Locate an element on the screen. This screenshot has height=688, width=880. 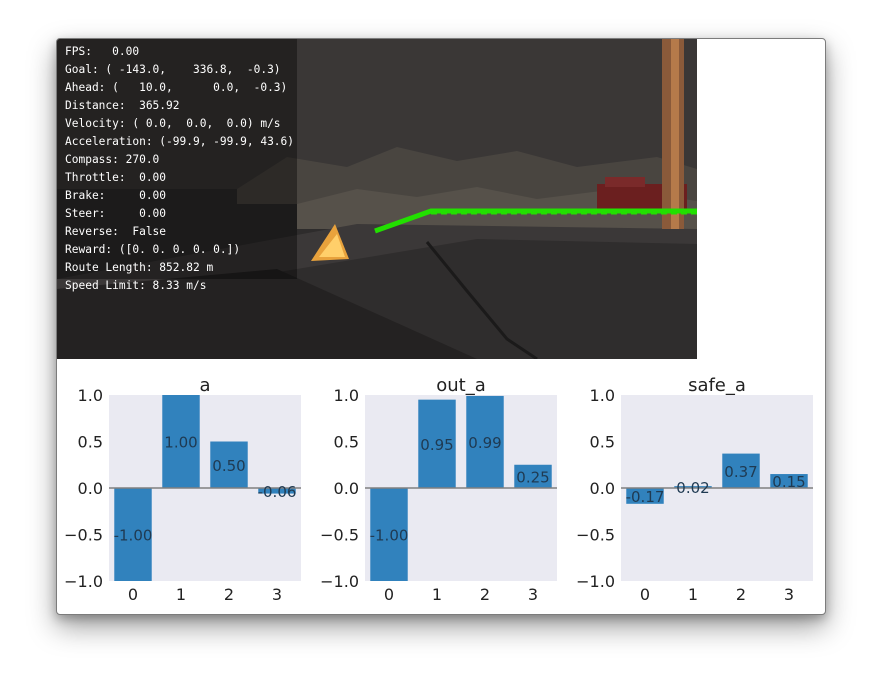
hud-route-length: Route Length: 852.82 m is located at coordinates (139, 267).